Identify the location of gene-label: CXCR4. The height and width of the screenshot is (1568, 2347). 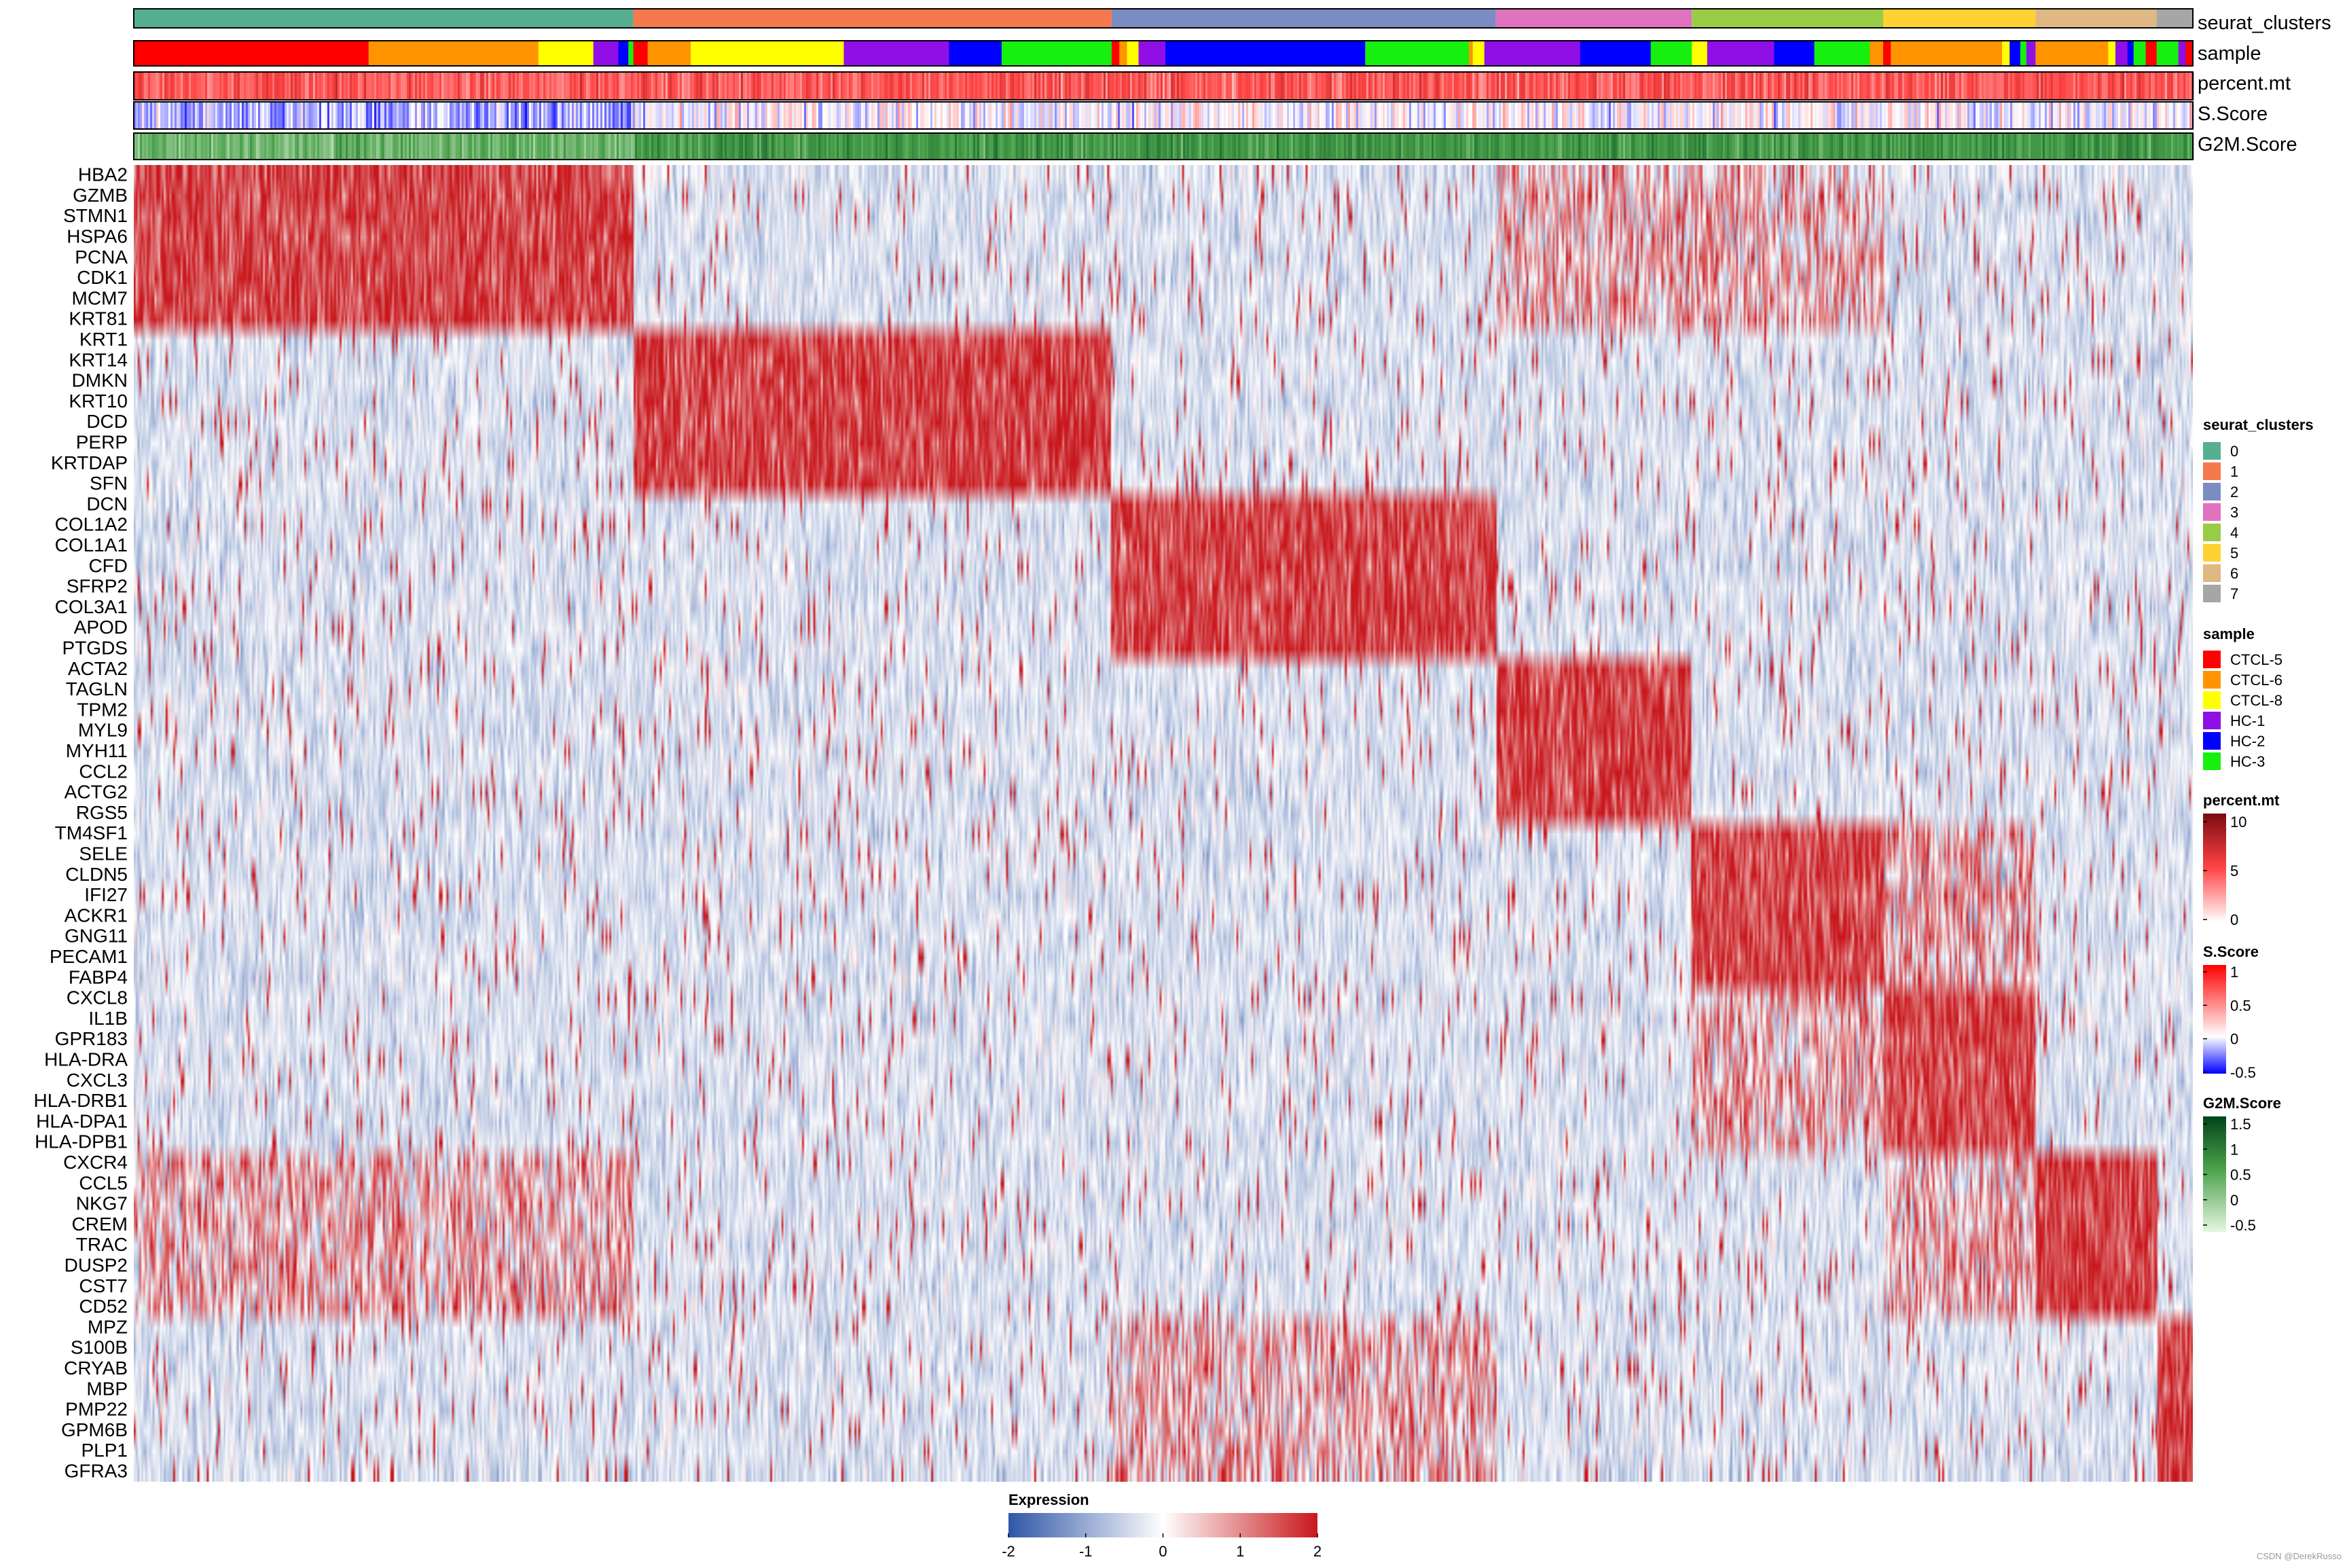
(95, 1162).